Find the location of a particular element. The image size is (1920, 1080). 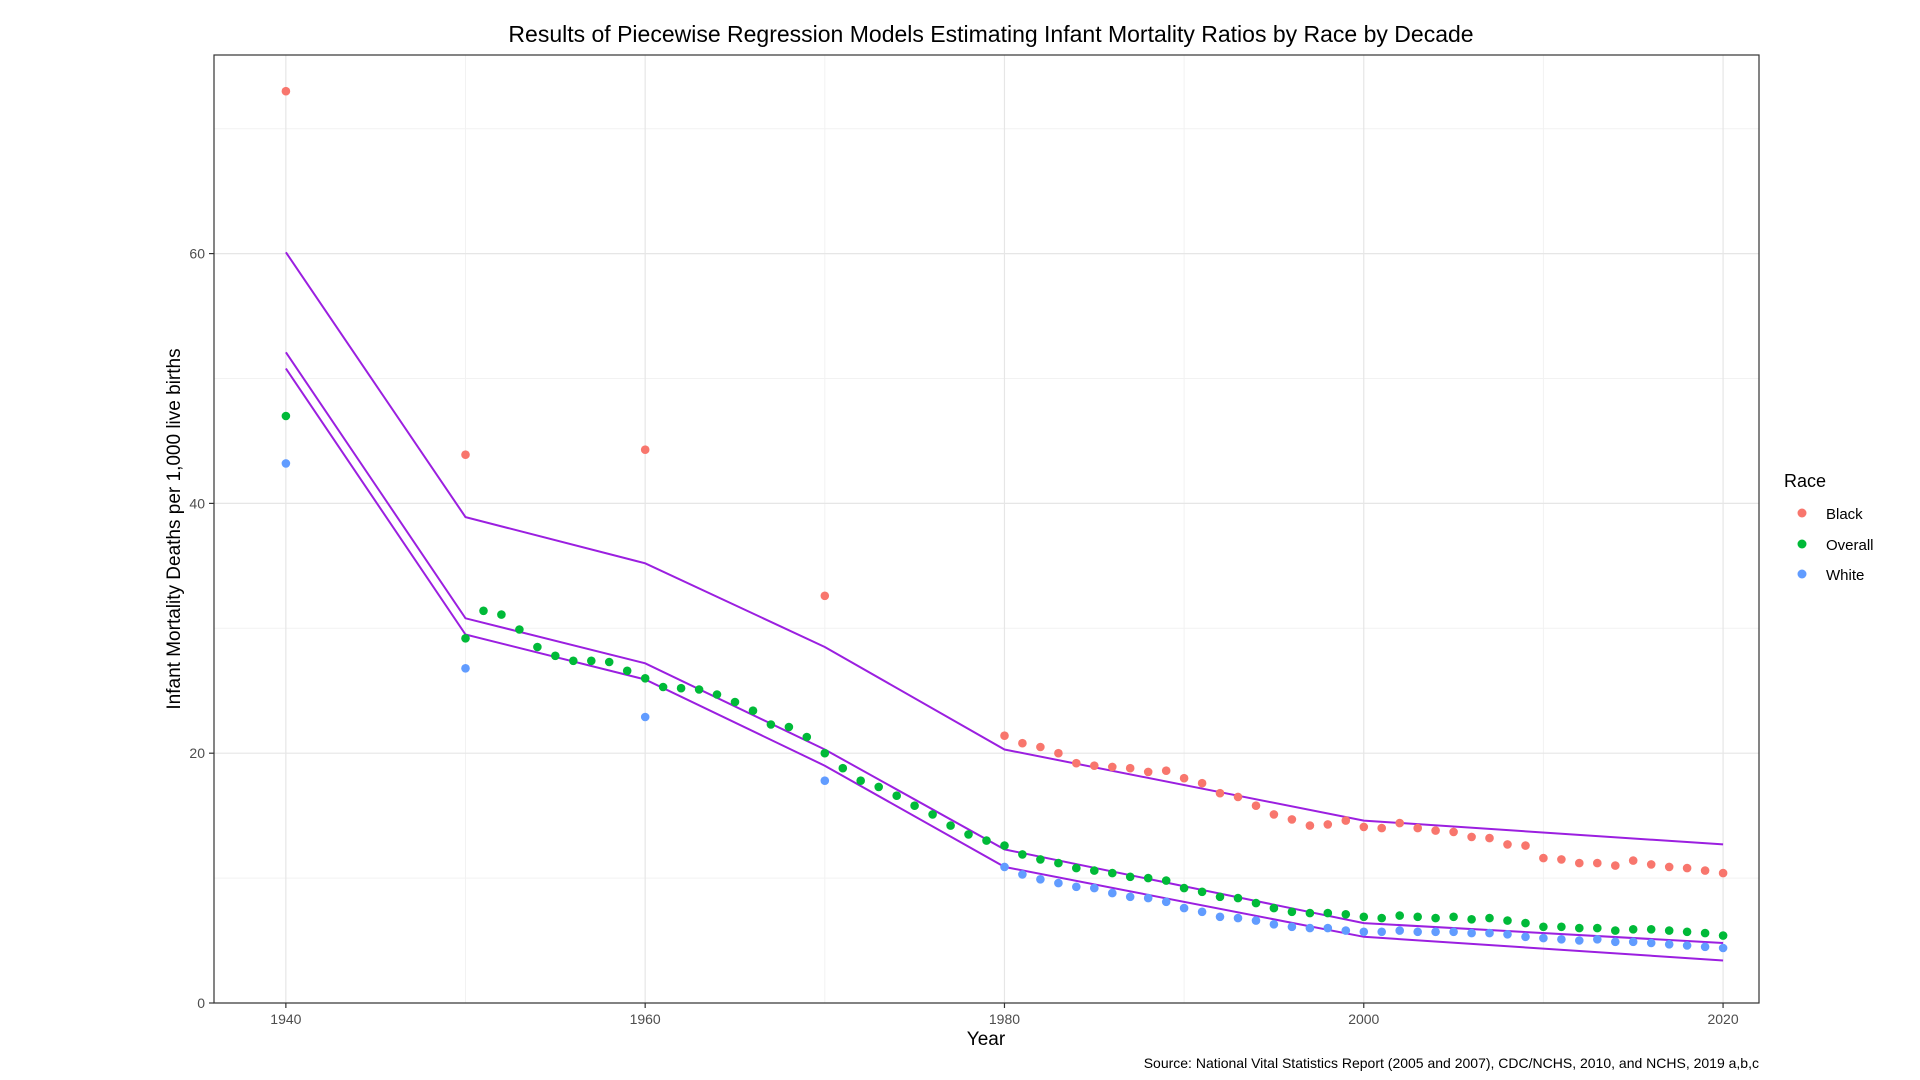

legend-title: Race is located at coordinates (1805, 481).